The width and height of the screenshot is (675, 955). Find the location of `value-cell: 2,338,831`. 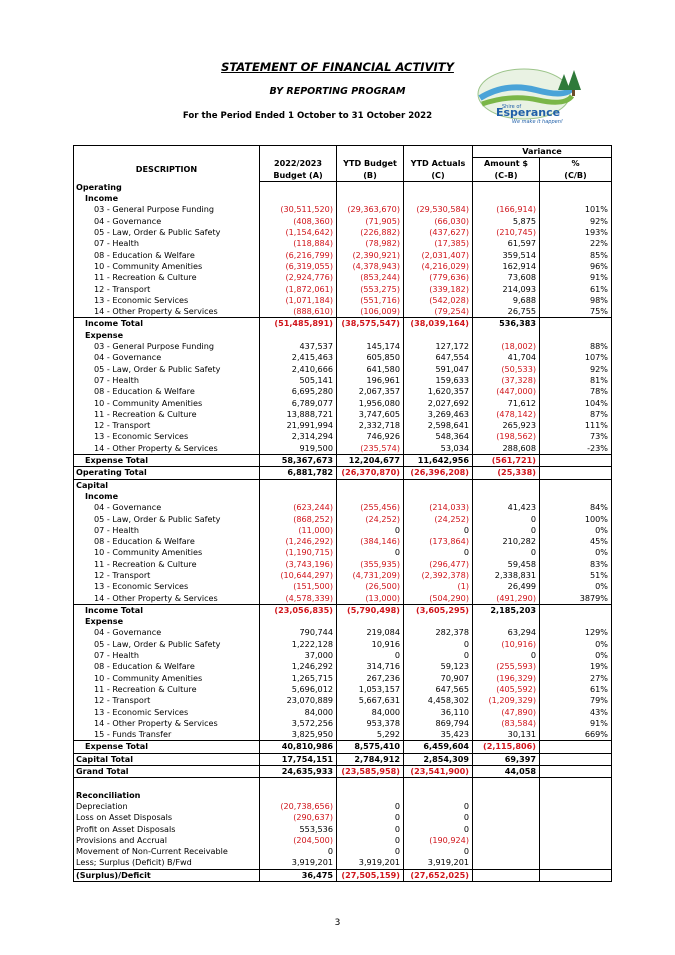

value-cell: 2,338,831 is located at coordinates (506, 575).